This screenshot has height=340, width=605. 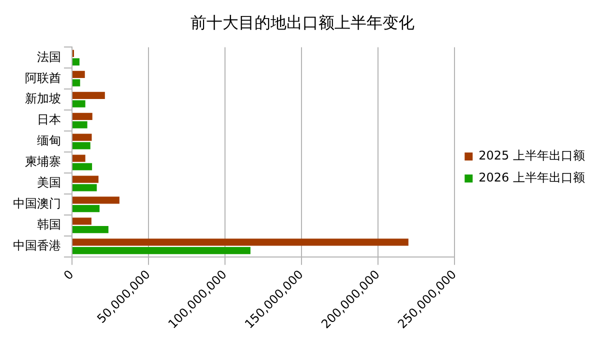 I want to click on y-tick-label: 阿联酋, so click(x=43, y=77).